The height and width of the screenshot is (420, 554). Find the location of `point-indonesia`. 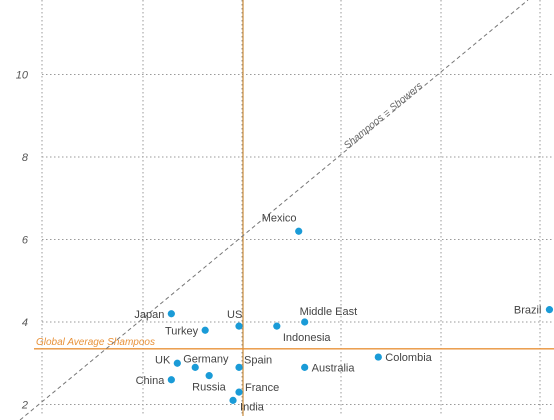

point-indonesia is located at coordinates (277, 326).